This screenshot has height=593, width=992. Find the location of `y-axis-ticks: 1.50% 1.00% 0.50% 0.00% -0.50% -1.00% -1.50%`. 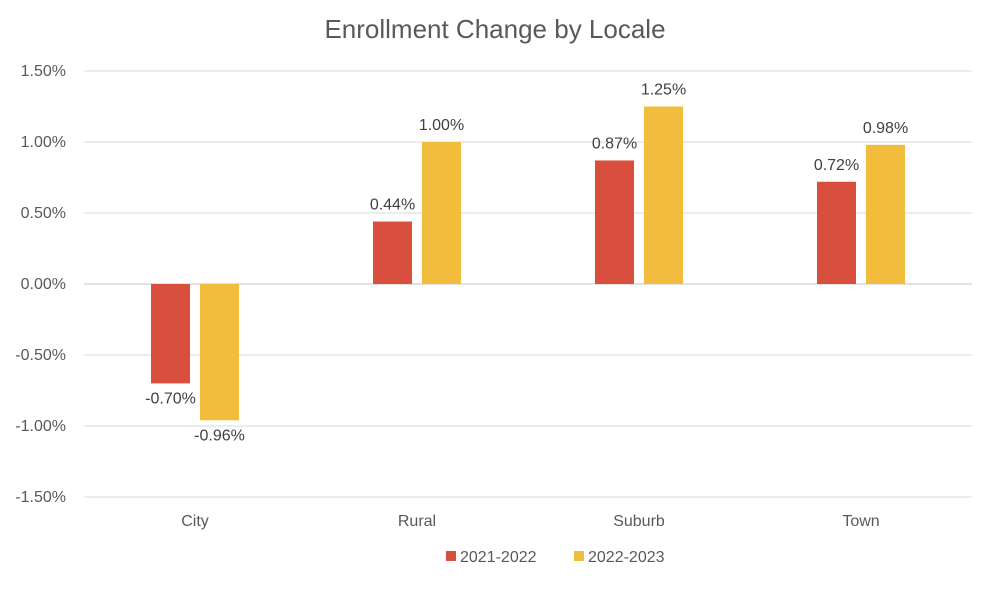

y-axis-ticks: 1.50% 1.00% 0.50% 0.00% -0.50% -1.00% -1.50% is located at coordinates (40, 284).